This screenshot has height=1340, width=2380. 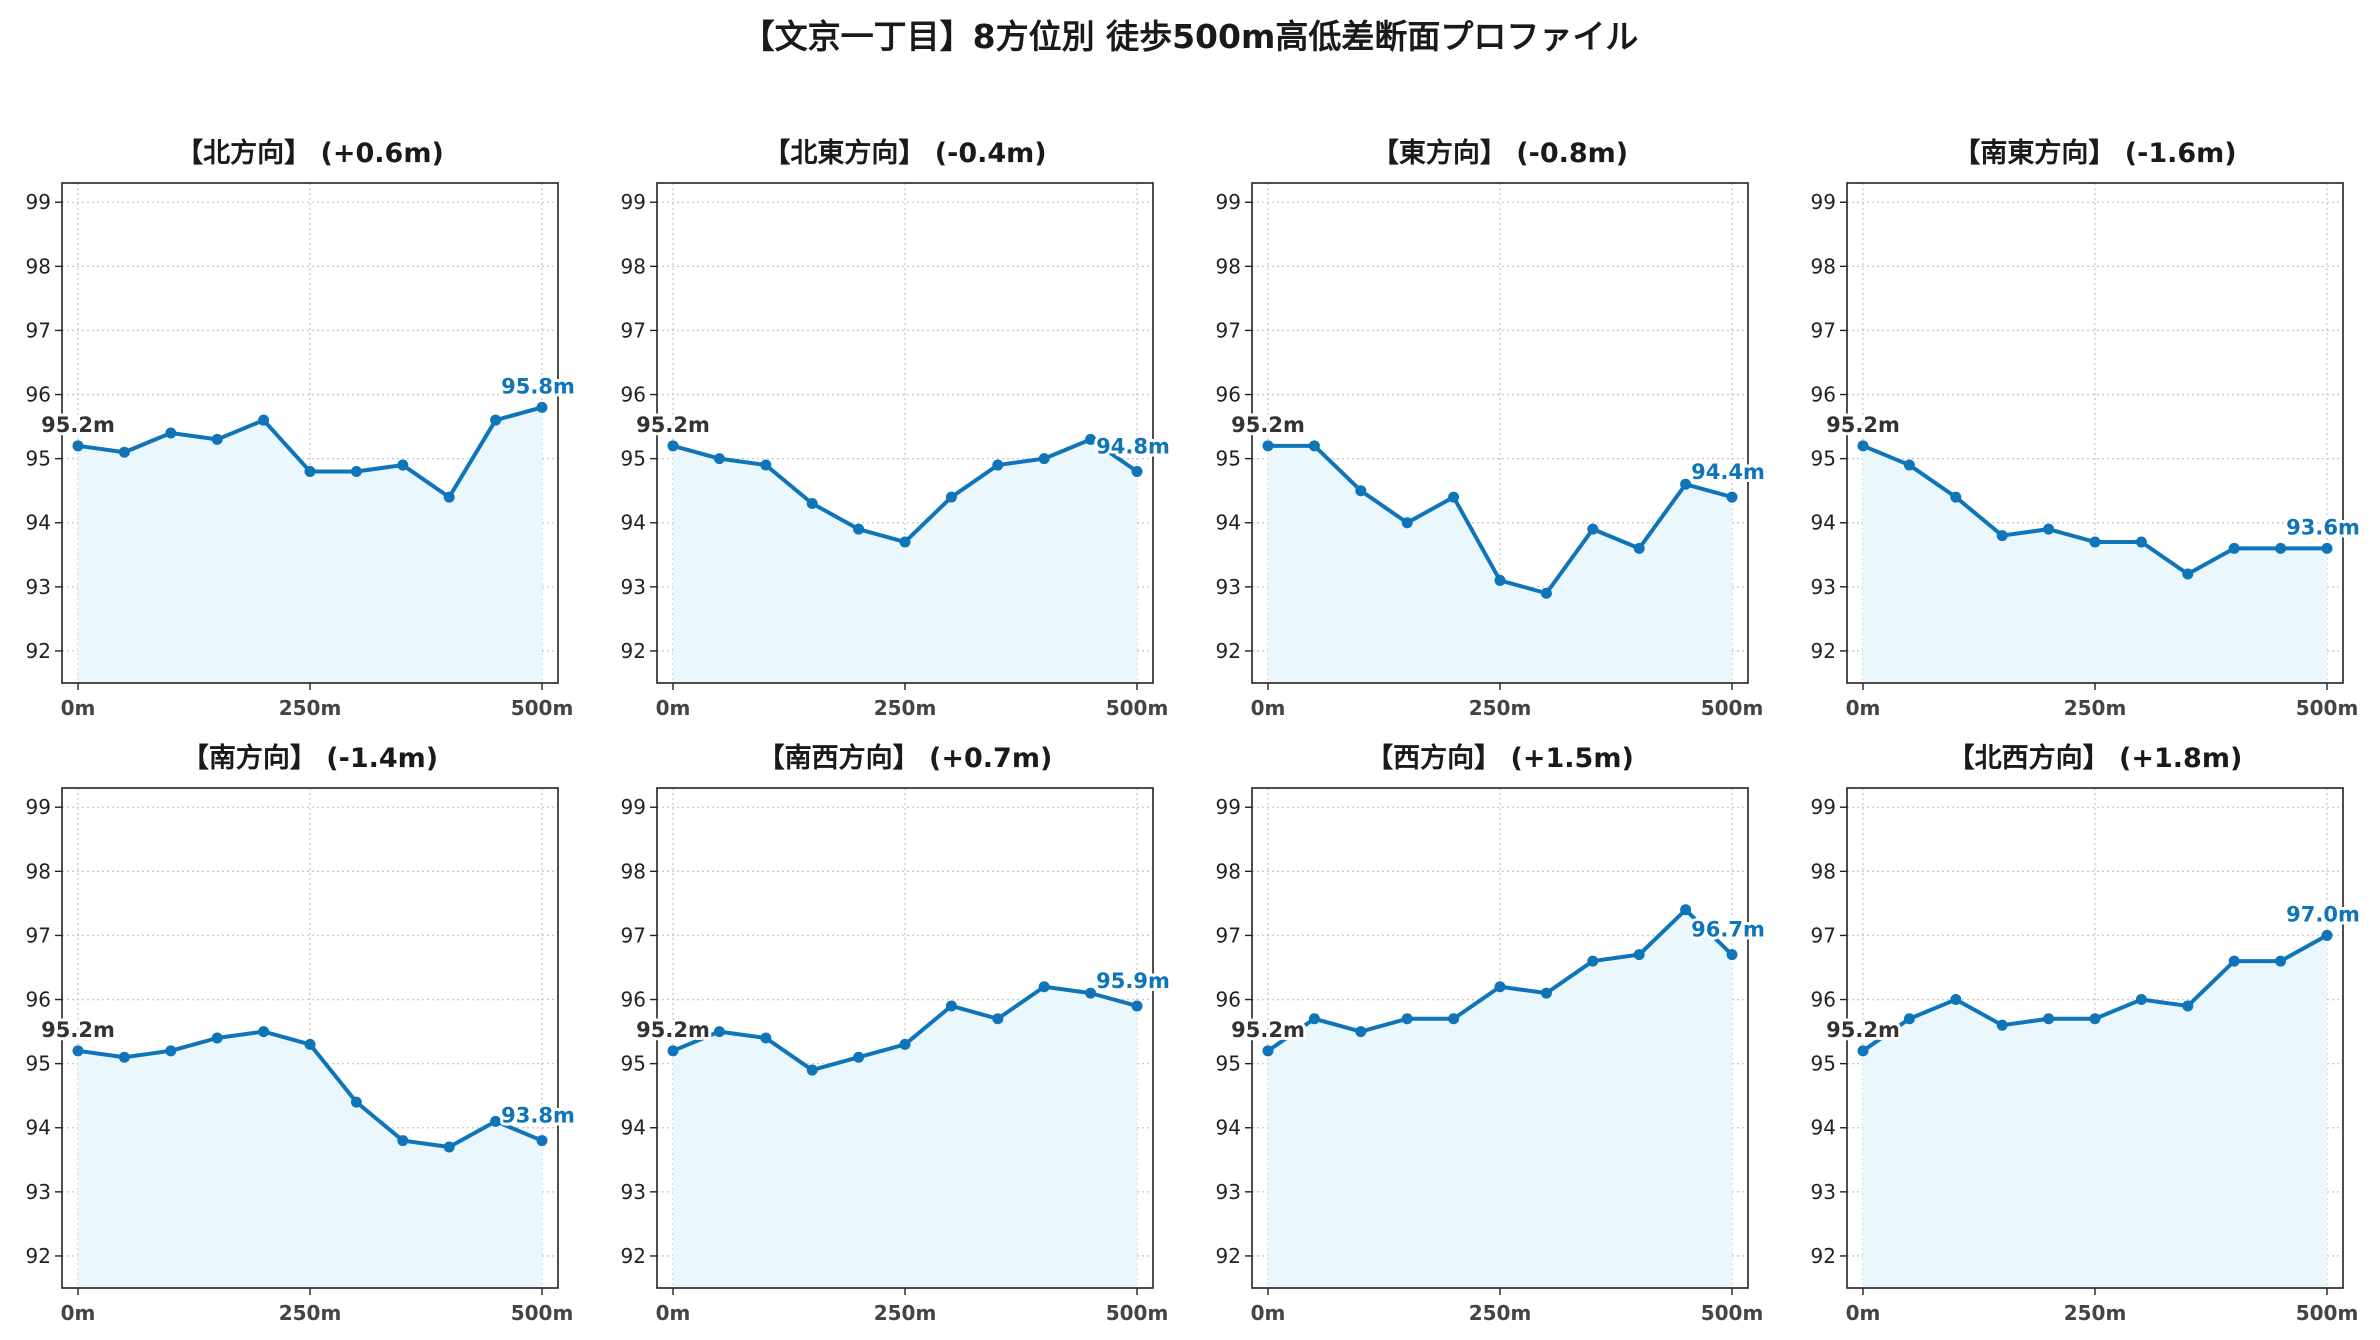 What do you see at coordinates (538, 1116) in the screenshot?
I see `end-elevation-label: 93.8m` at bounding box center [538, 1116].